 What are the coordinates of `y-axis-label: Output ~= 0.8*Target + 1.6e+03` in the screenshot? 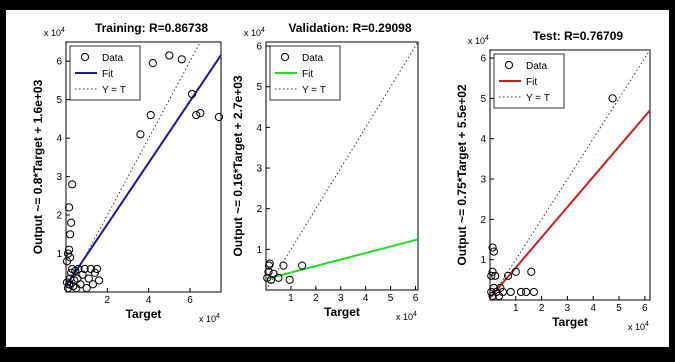 It's located at (38, 166).